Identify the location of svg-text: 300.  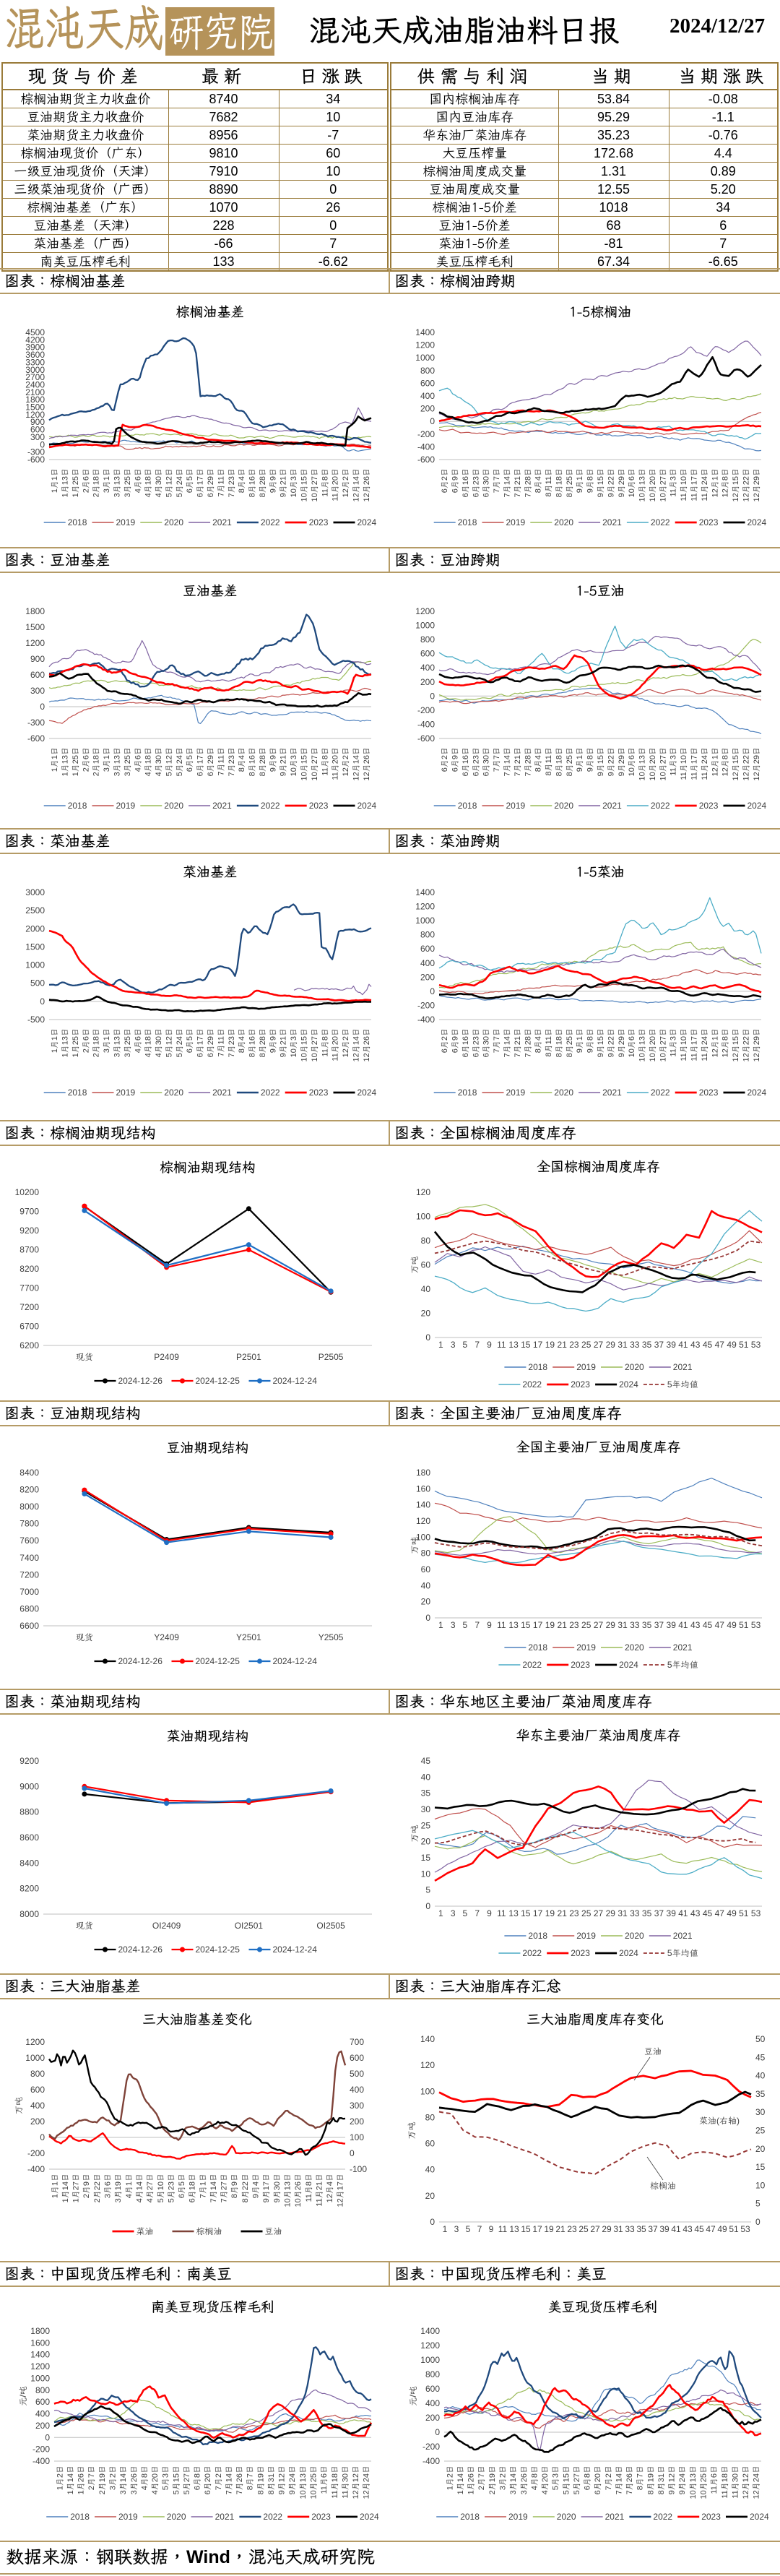
(37, 437).